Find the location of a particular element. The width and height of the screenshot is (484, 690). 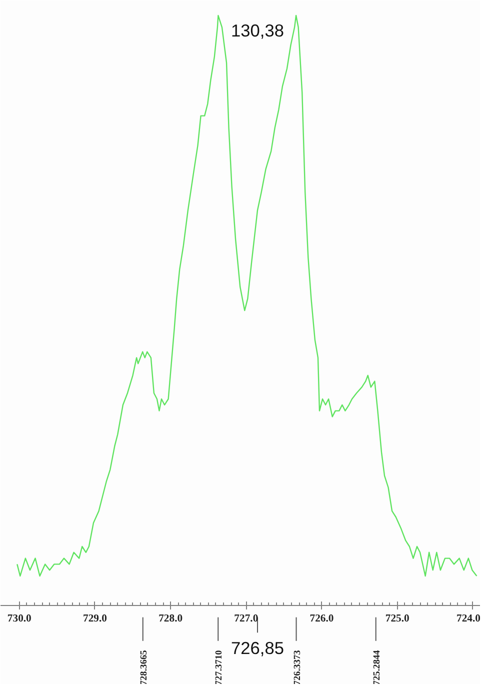

x-tick-label: 726.0 is located at coordinates (322, 619).